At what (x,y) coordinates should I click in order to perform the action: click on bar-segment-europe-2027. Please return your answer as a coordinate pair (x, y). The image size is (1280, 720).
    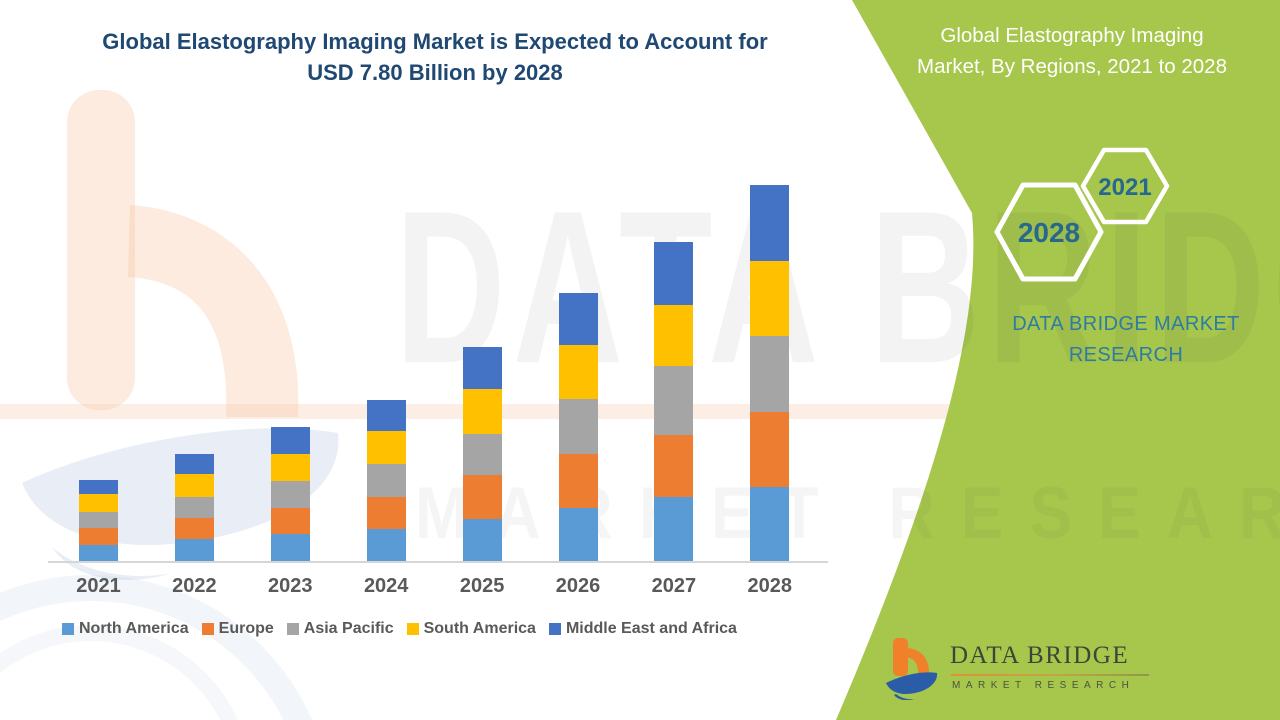
    Looking at the image, I should click on (674, 466).